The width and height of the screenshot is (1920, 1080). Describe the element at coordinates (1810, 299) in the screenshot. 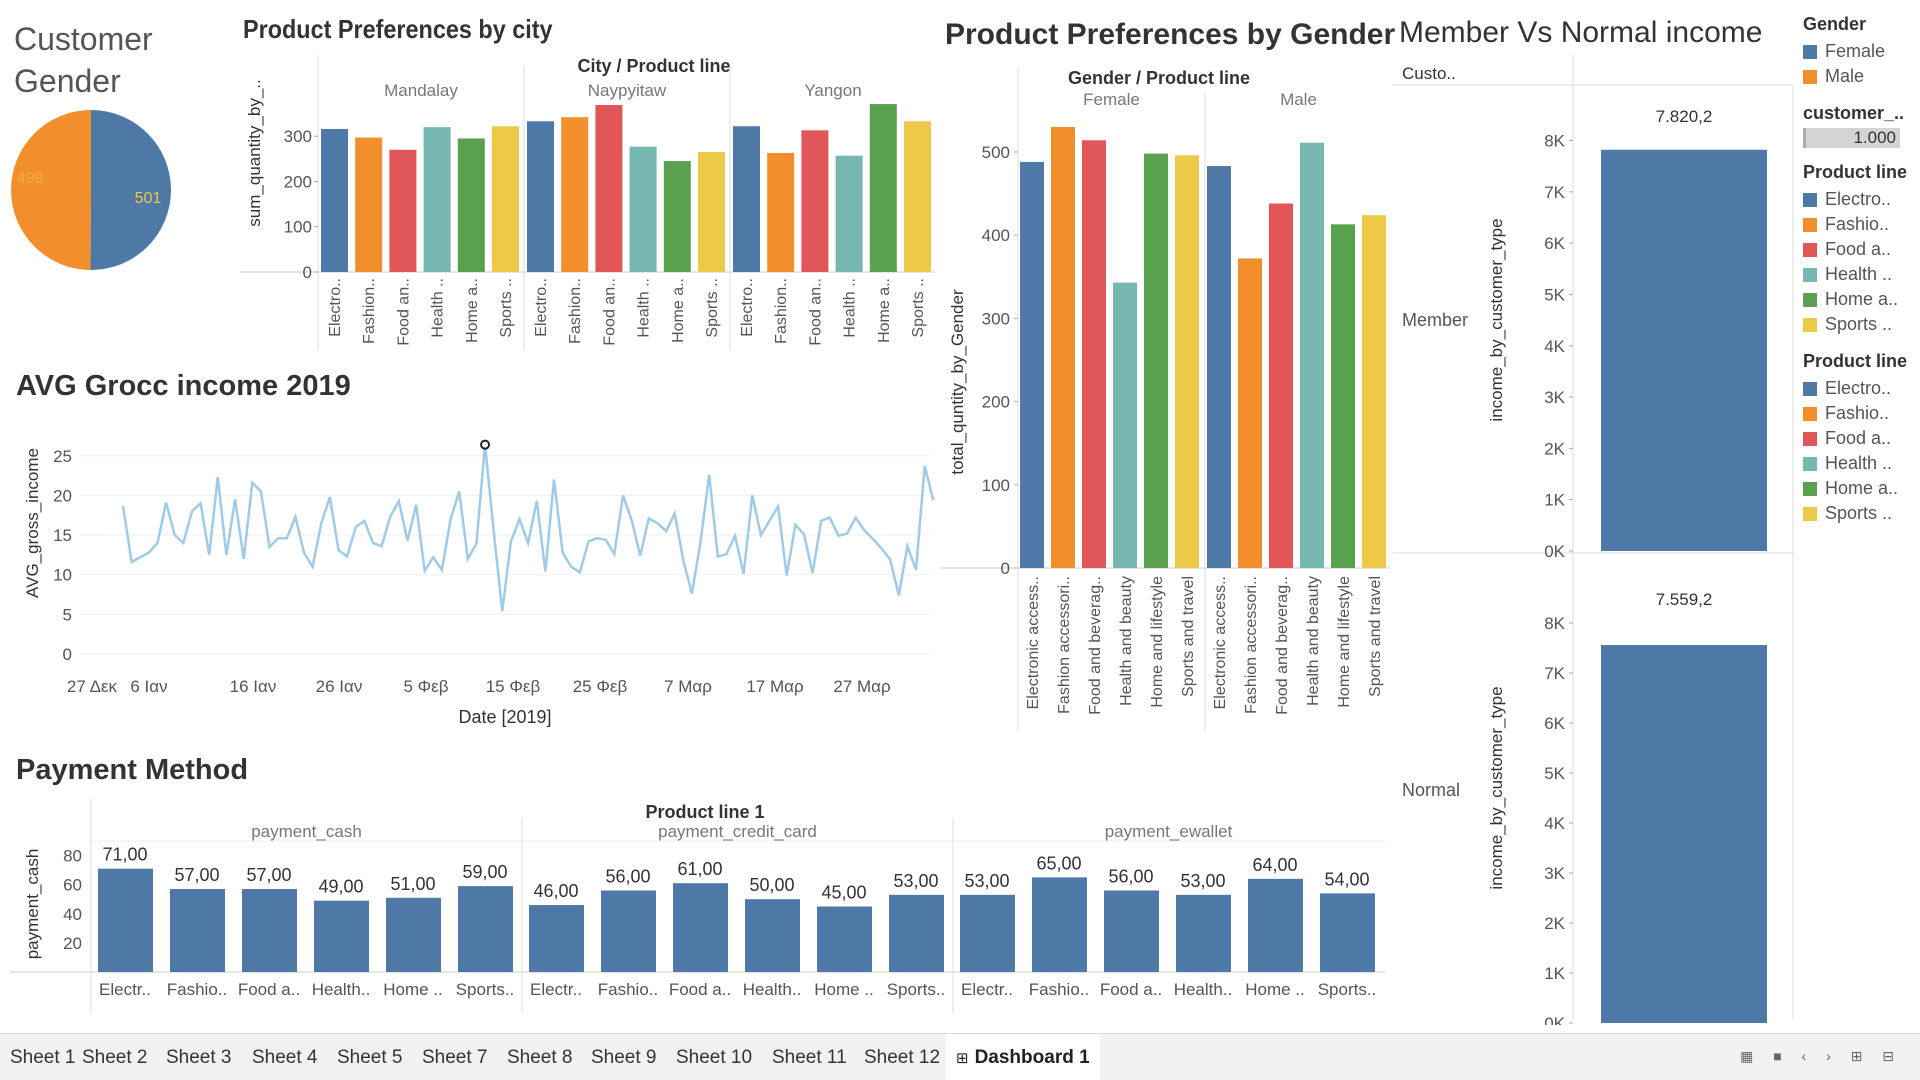

I see `legend-swatch` at that location.